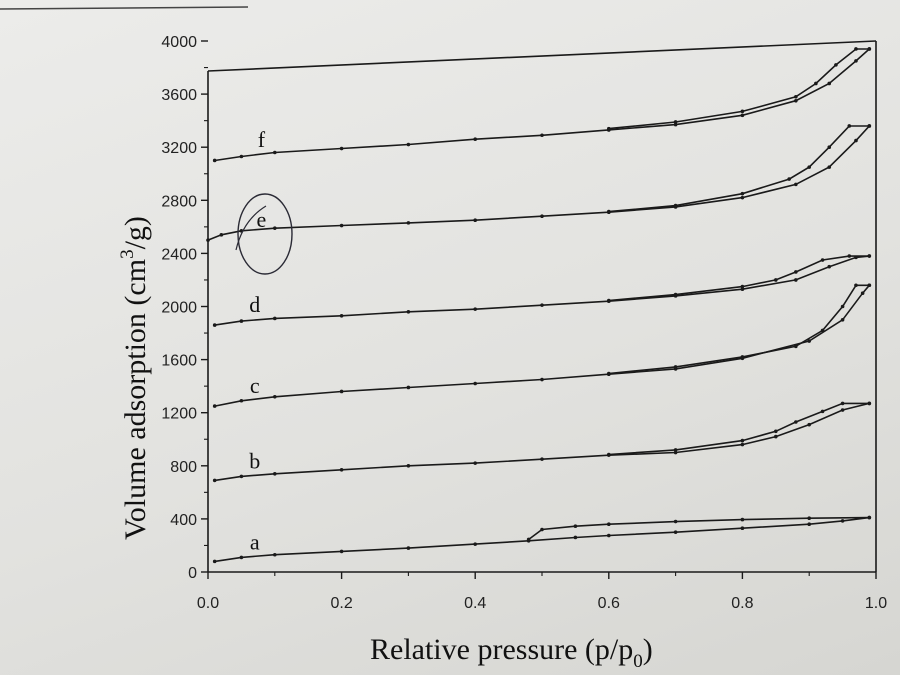 Image resolution: width=900 pixels, height=675 pixels. I want to click on curve-label-d: d, so click(254, 304).